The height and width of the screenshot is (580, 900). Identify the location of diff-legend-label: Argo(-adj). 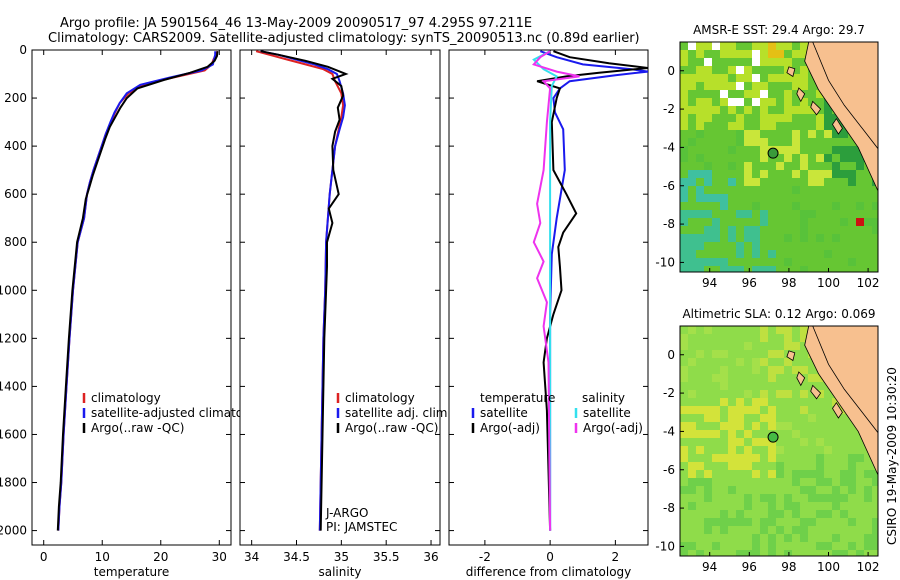
(613, 428).